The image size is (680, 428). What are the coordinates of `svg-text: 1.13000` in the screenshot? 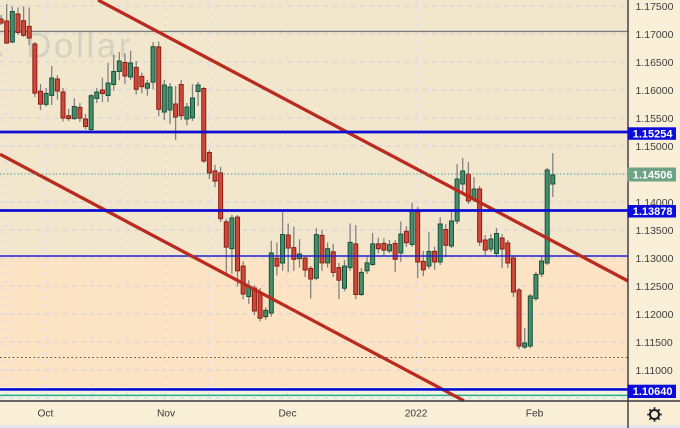 It's located at (655, 259).